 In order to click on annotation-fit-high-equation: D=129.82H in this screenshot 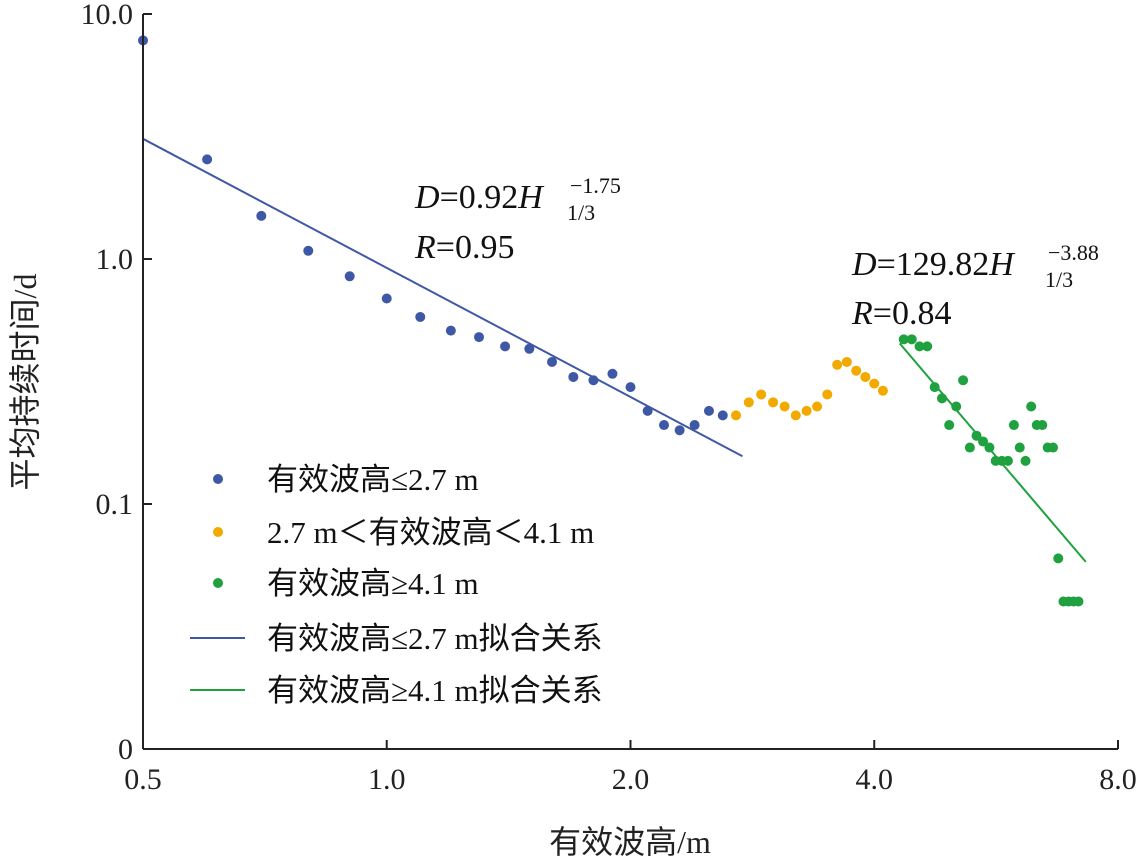, I will do `click(933, 264)`.